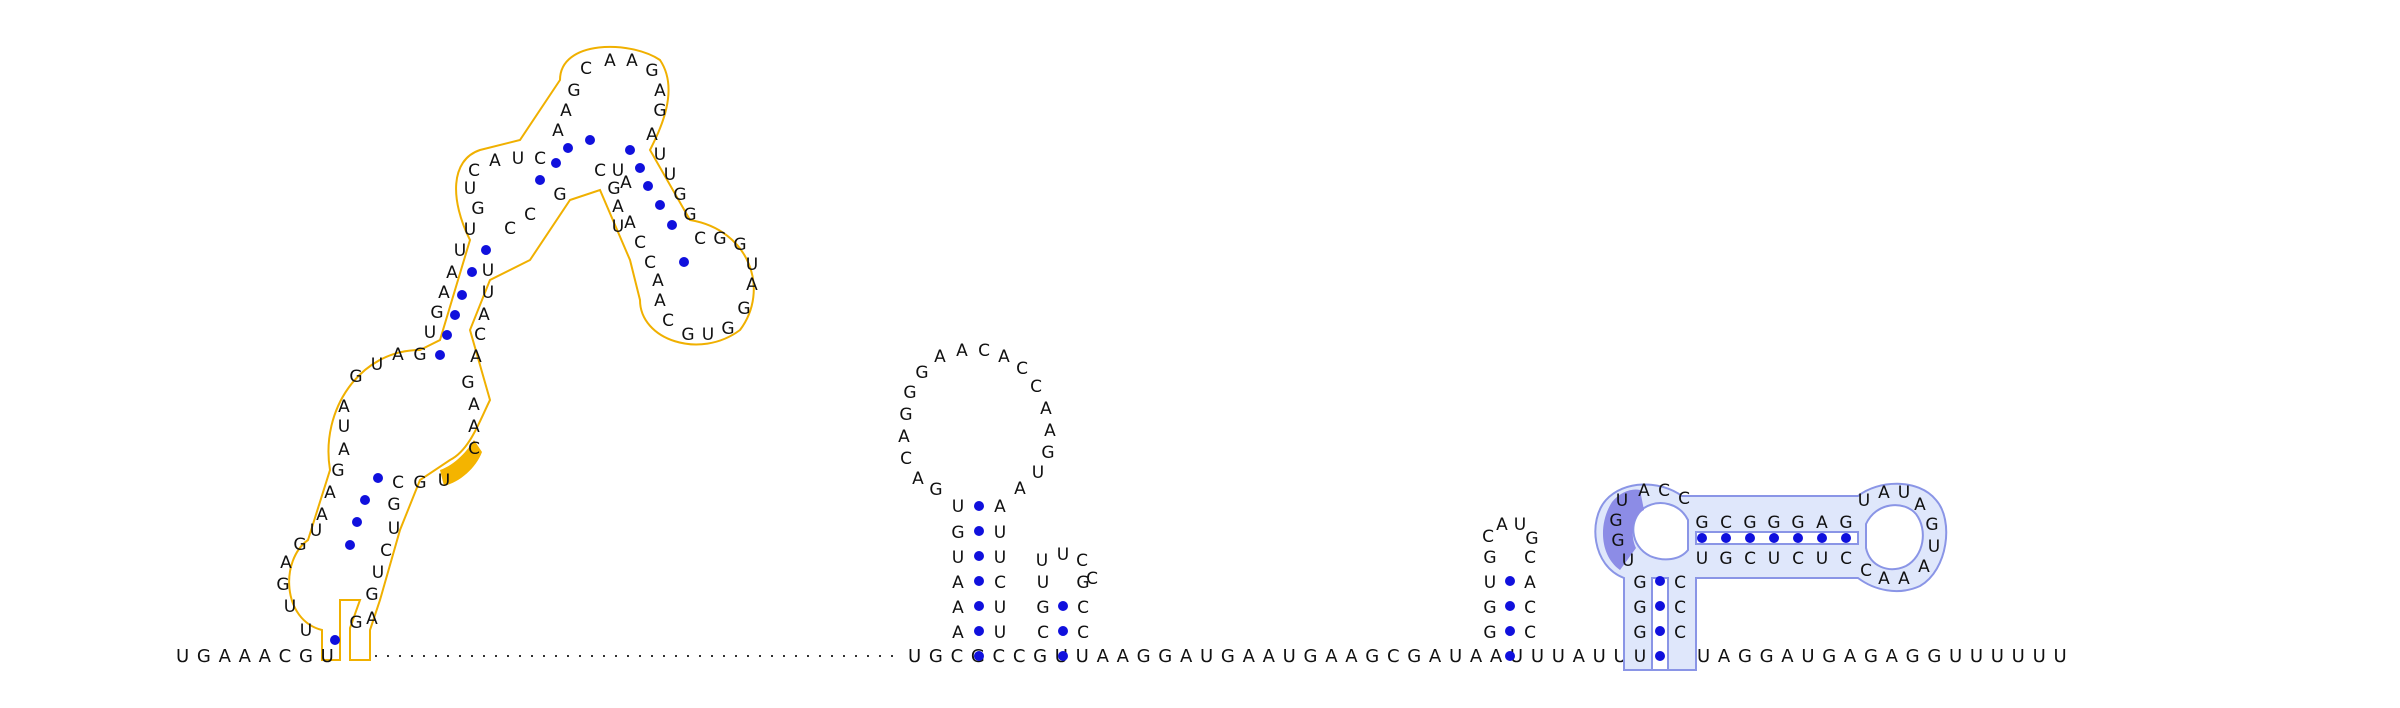  What do you see at coordinates (979, 581) in the screenshot?
I see `middle-hairpin-pair-dots` at bounding box center [979, 581].